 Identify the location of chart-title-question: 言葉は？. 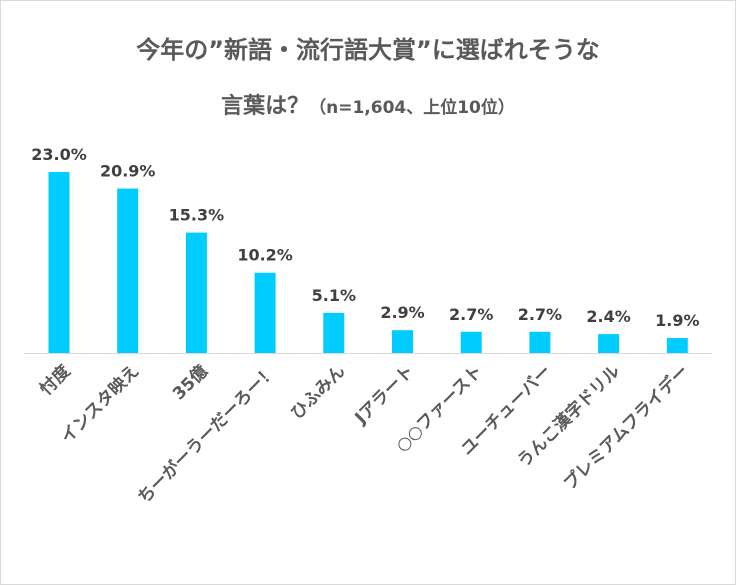
(265, 106).